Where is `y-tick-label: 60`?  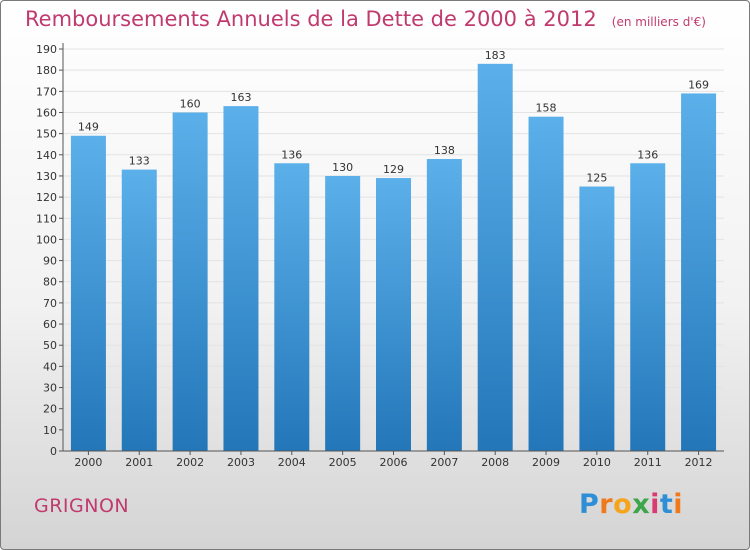 y-tick-label: 60 is located at coordinates (50, 324).